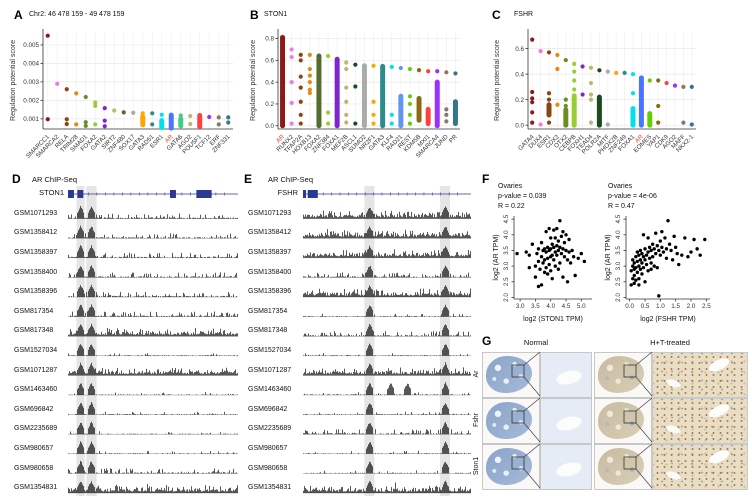 This screenshot has height=500, width=752. I want to click on track-label: GSM1071287, so click(36, 370).